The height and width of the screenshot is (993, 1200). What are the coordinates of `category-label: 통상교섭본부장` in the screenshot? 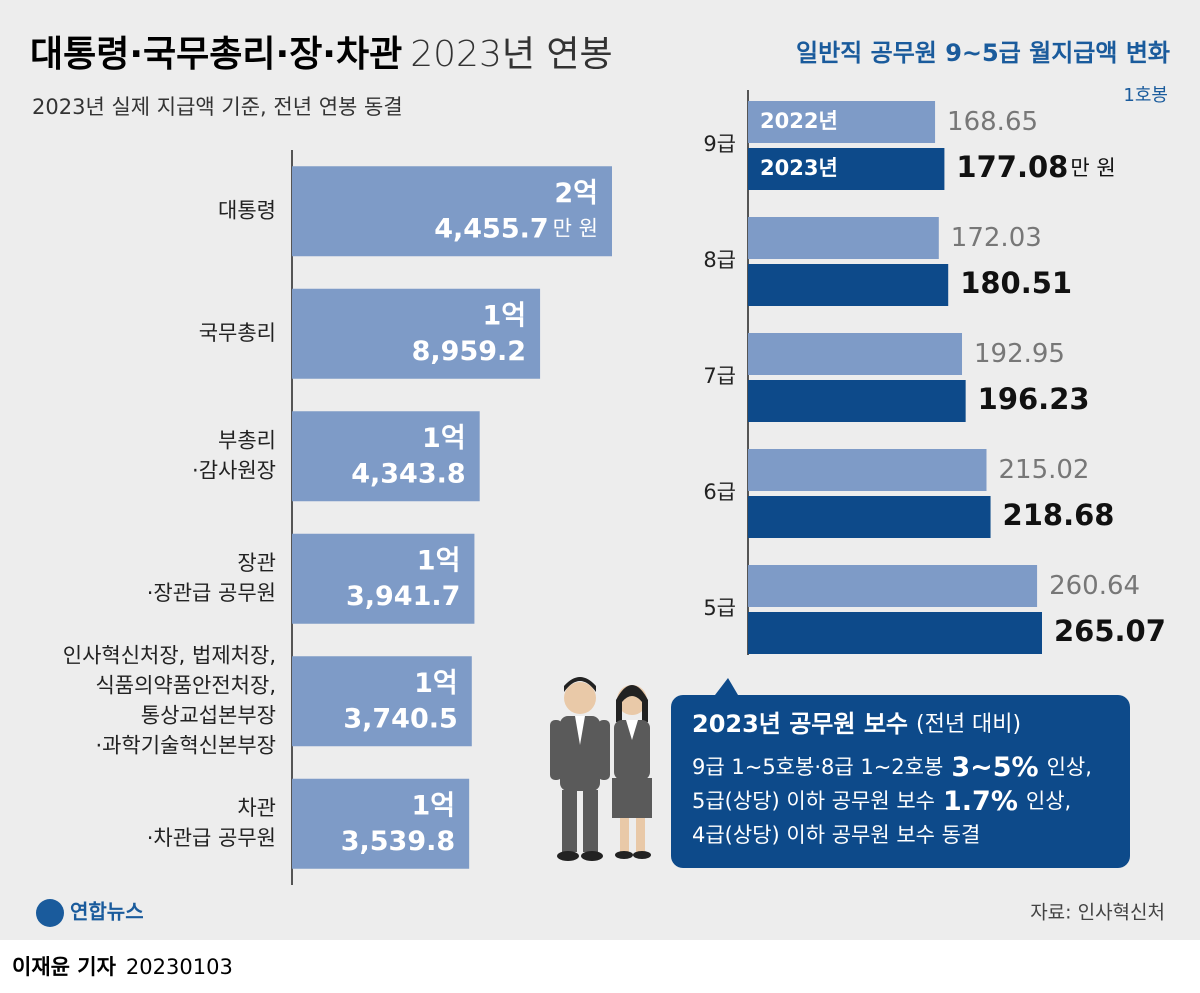 It's located at (208, 715).